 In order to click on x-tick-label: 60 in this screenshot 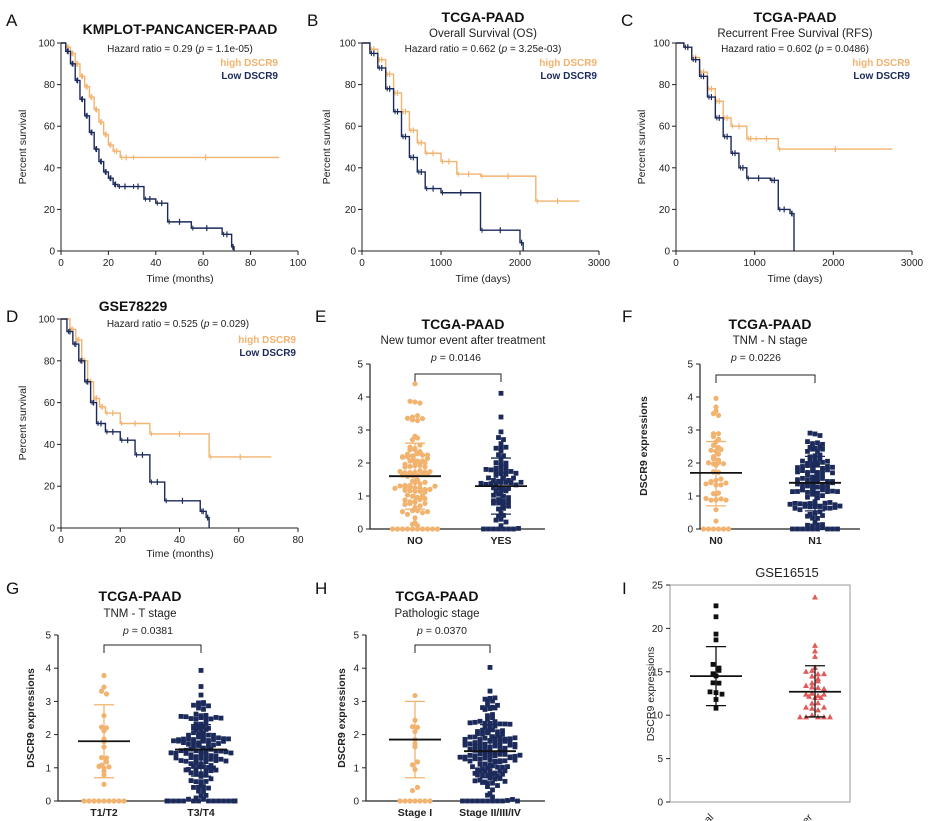, I will do `click(204, 263)`.